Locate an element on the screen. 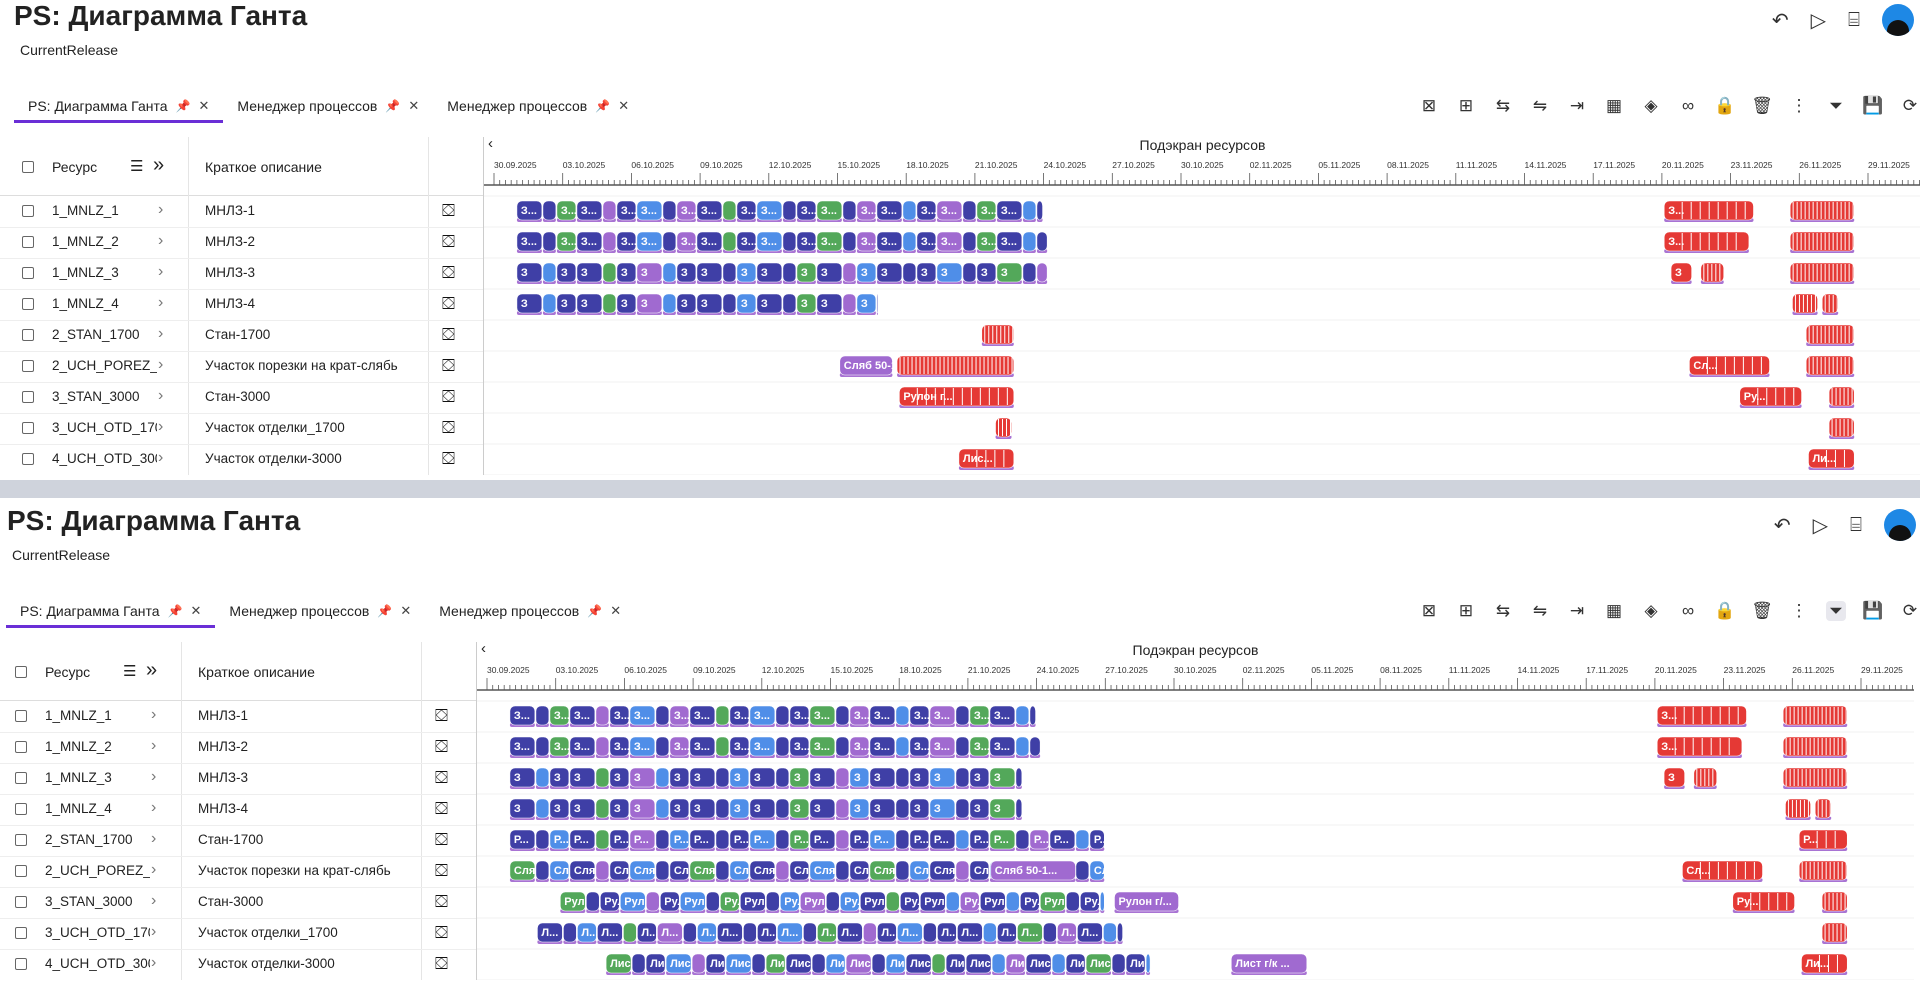  scroll-left-icon: ‹ is located at coordinates (483, 648).